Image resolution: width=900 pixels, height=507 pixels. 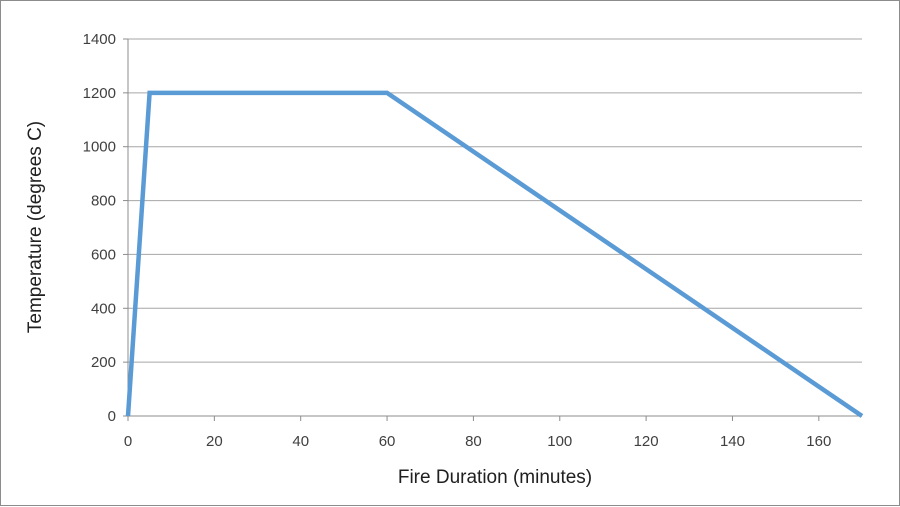 What do you see at coordinates (646, 441) in the screenshot?
I see `x-tick-label: 120` at bounding box center [646, 441].